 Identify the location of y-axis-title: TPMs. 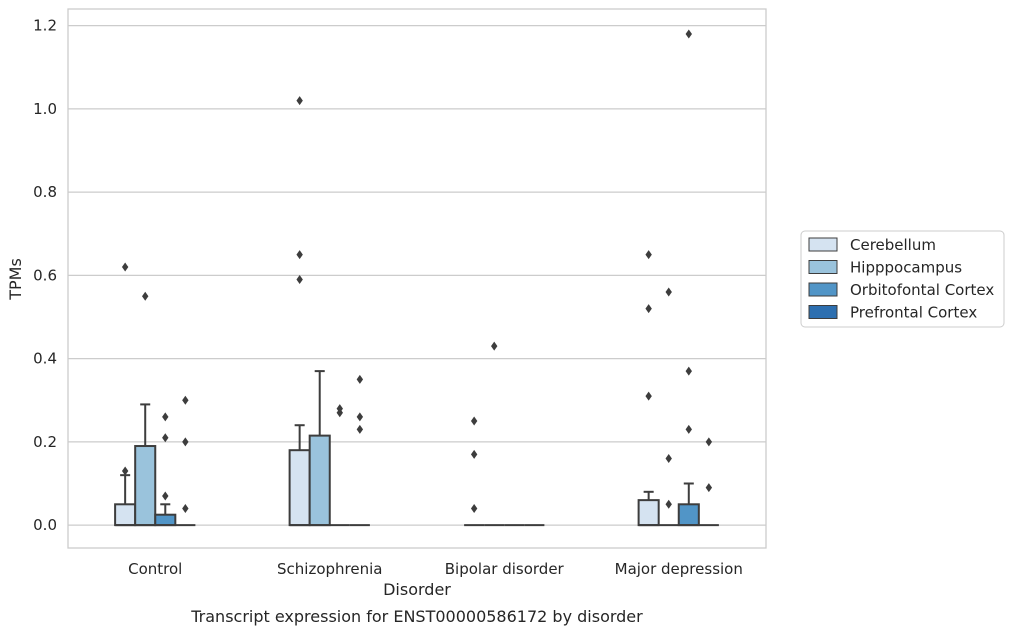
(15, 279).